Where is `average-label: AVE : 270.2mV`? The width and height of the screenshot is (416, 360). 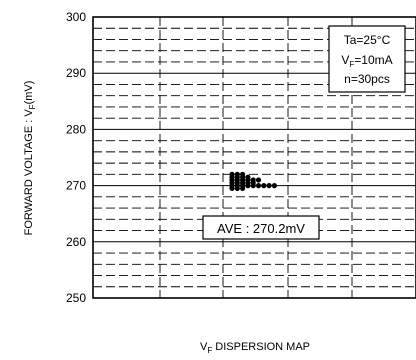
average-label: AVE : 270.2mV is located at coordinates (261, 228).